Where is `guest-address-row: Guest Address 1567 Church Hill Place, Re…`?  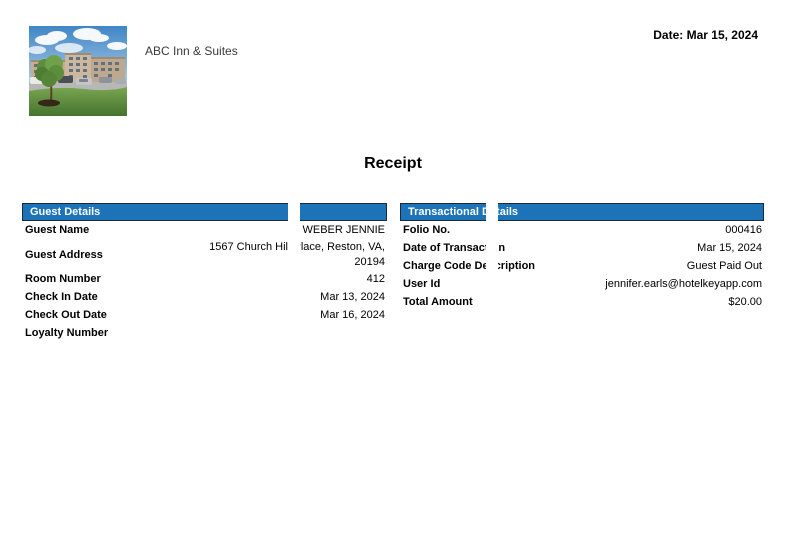 guest-address-row: Guest Address 1567 Church Hill Place, Re… is located at coordinates (204, 254).